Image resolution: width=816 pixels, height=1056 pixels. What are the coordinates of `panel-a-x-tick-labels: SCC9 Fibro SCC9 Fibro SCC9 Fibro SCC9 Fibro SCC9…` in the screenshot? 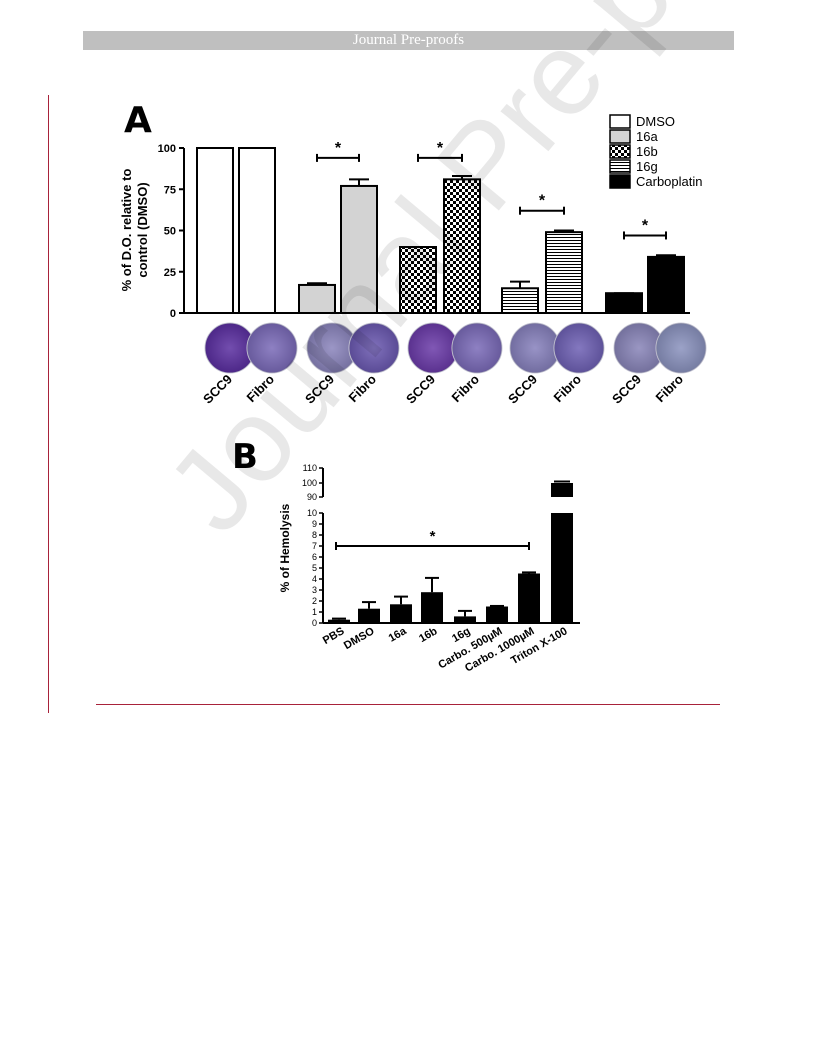 It's located at (443, 388).